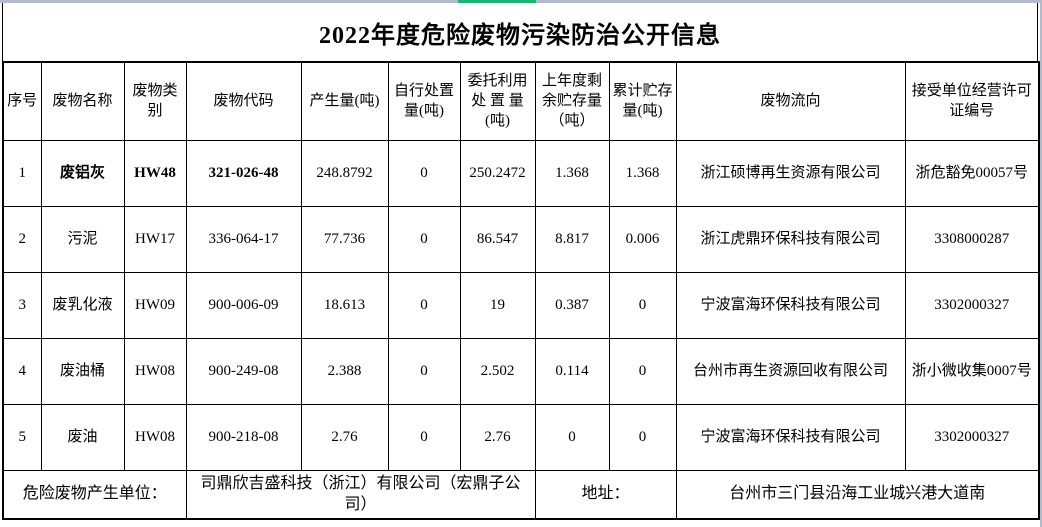 The height and width of the screenshot is (527, 1042). I want to click on table-cell: 浙危豁免00057号, so click(972, 173).